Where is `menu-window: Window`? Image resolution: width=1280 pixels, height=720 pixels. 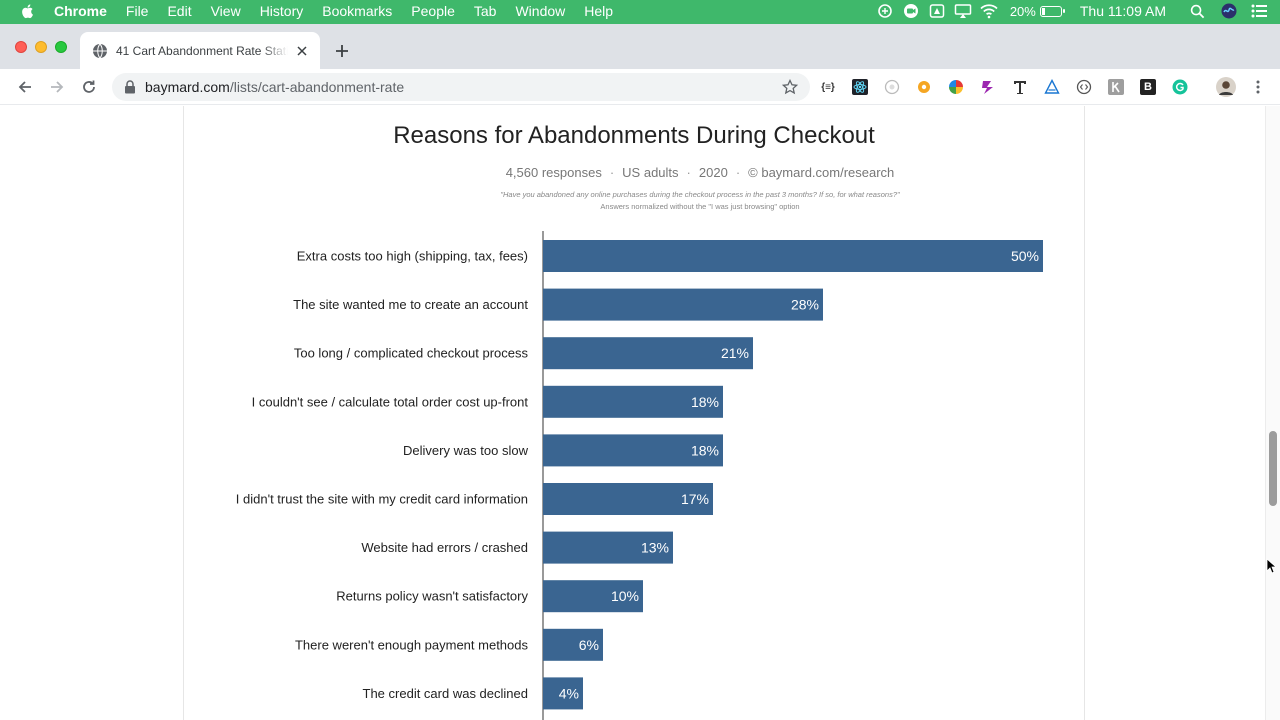 menu-window: Window is located at coordinates (540, 11).